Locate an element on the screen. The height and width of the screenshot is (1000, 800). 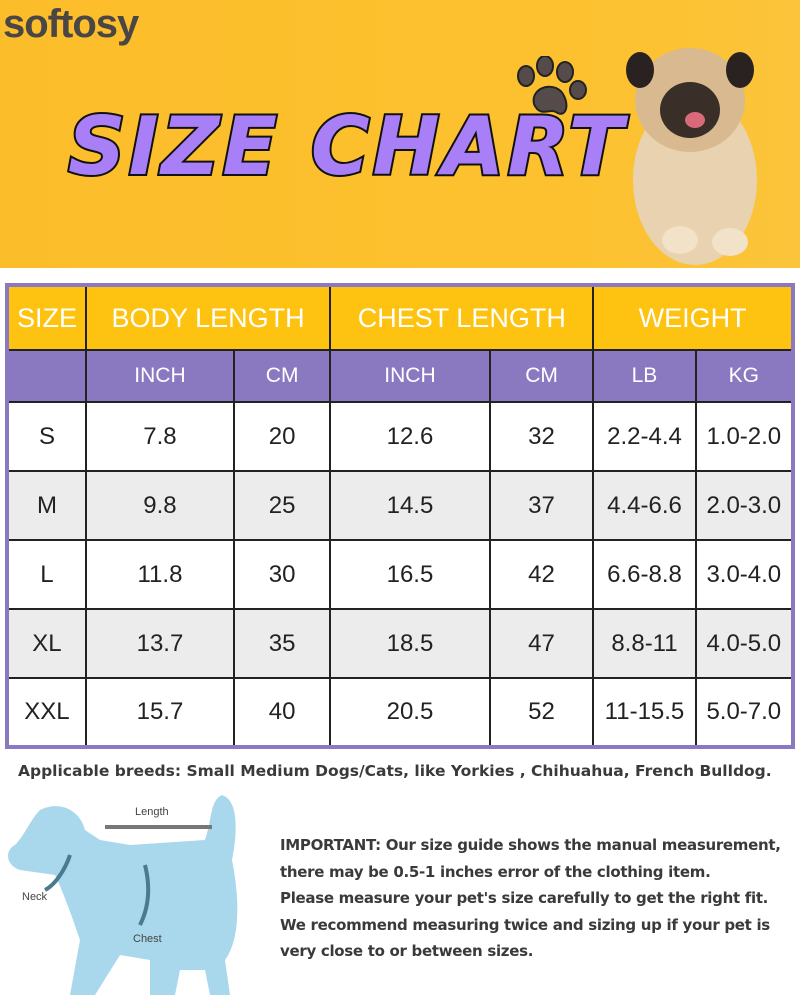
value-cell: 18.5 is located at coordinates (410, 643).